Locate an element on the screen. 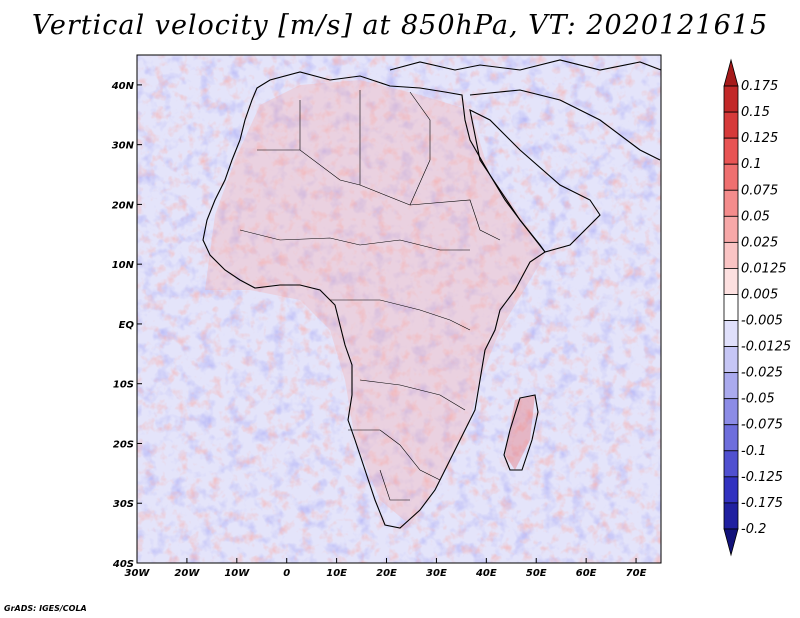  colorbar-label: -0.025 is located at coordinates (762, 373).